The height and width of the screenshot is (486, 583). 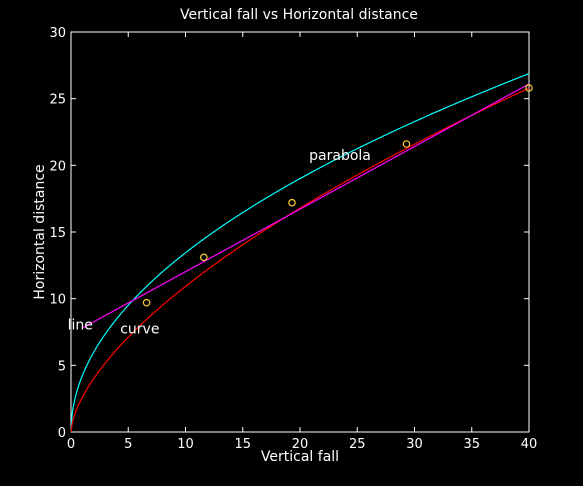 What do you see at coordinates (414, 444) in the screenshot?
I see `x-tick-label: 30` at bounding box center [414, 444].